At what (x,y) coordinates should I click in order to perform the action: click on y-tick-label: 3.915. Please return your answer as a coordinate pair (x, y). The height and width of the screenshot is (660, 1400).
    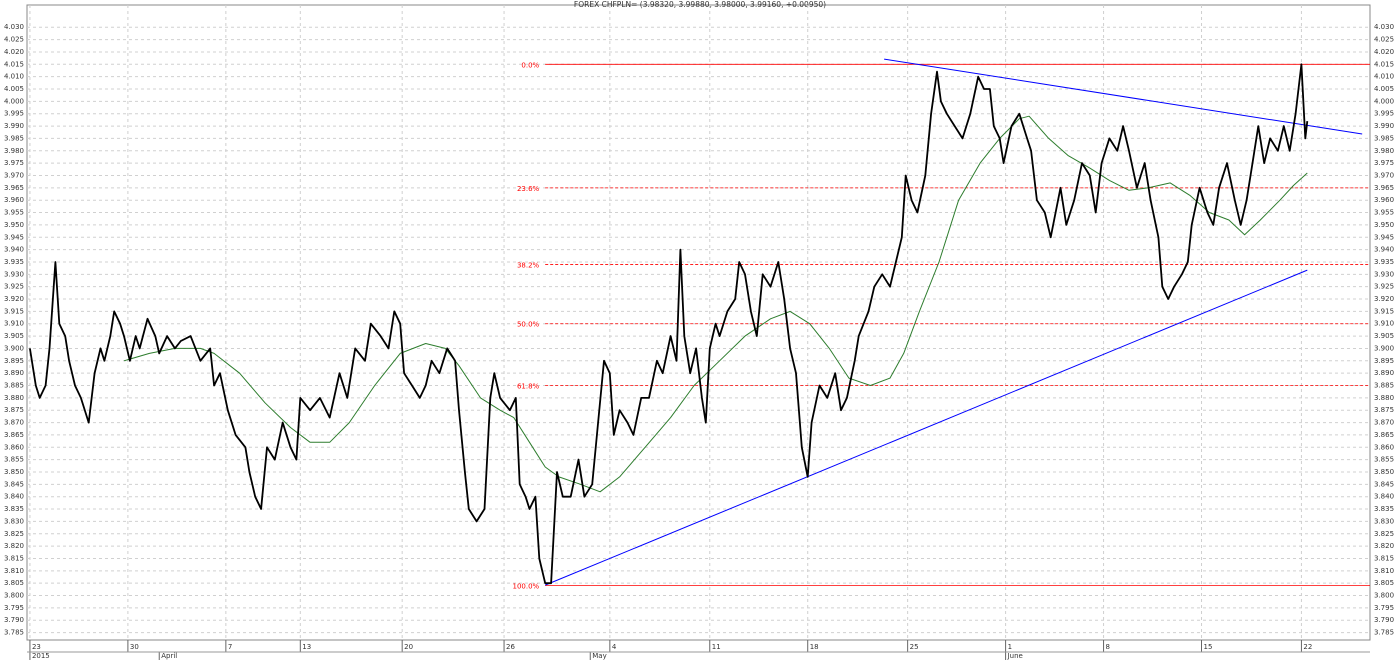
    Looking at the image, I should click on (14, 311).